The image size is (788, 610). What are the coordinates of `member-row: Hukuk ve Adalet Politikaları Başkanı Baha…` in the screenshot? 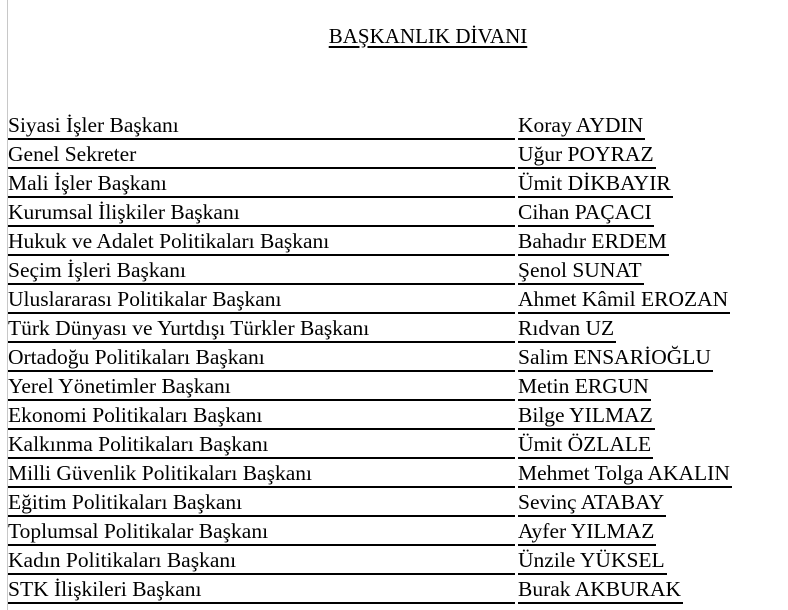 It's located at (370, 241).